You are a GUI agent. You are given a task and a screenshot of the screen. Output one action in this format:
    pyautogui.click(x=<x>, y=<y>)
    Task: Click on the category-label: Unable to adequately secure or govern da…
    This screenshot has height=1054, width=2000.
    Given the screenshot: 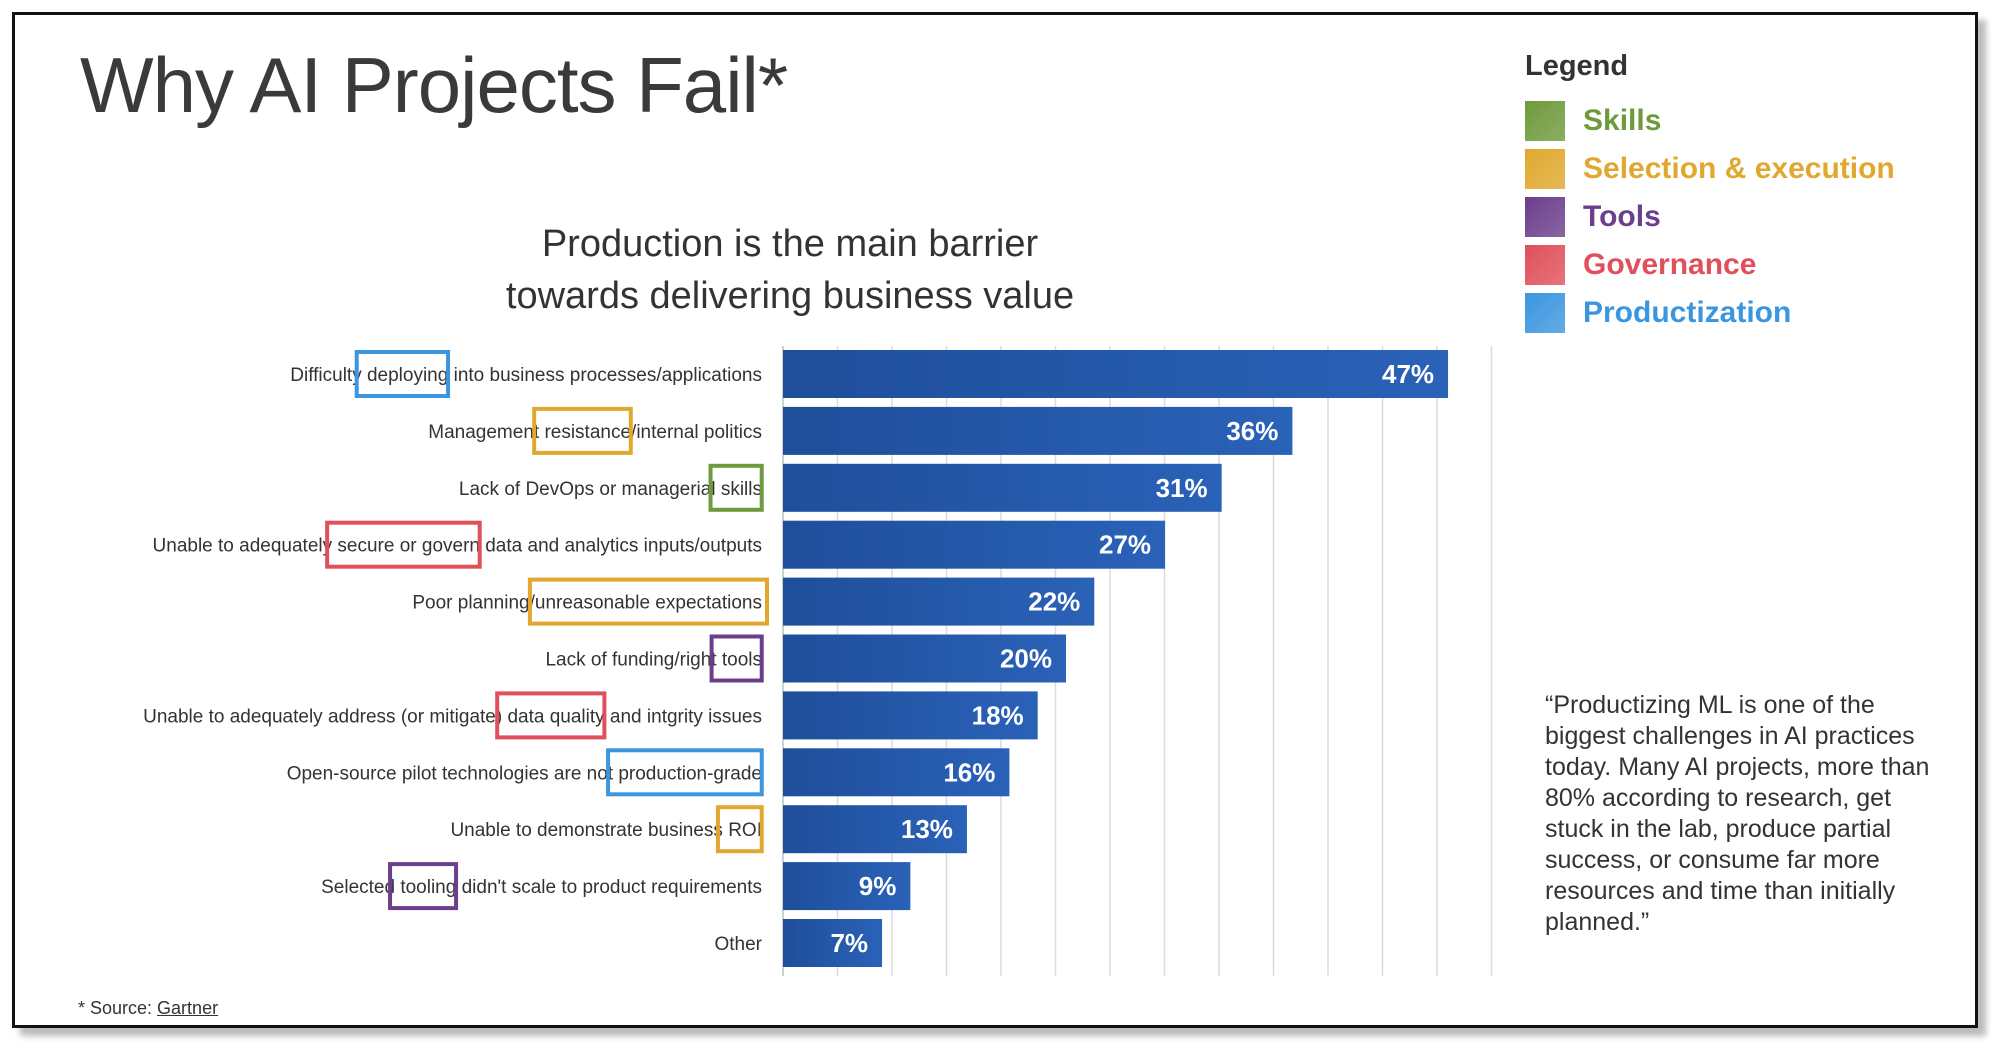 What is the action you would take?
    pyautogui.click(x=457, y=546)
    